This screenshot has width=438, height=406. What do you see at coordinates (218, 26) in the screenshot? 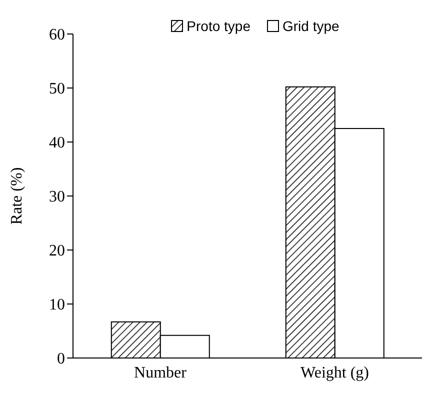
I see `legend-label: Proto type` at bounding box center [218, 26].